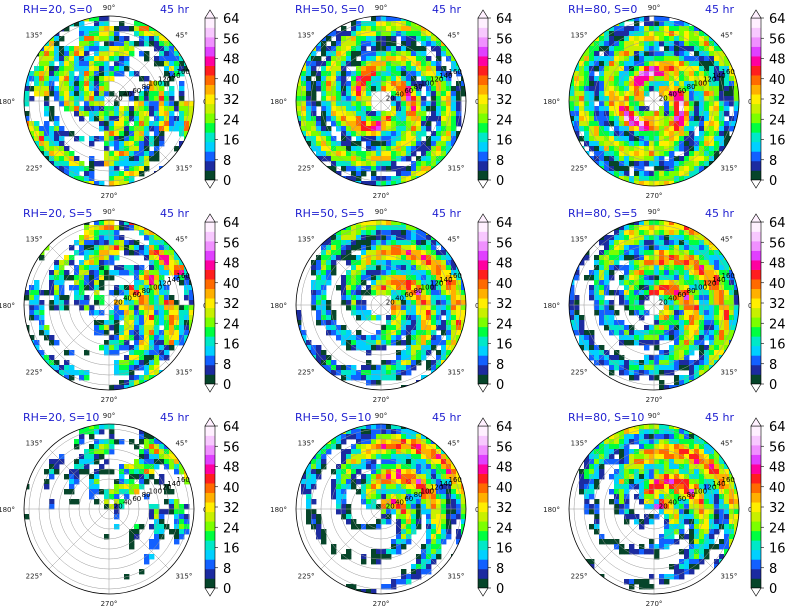  What do you see at coordinates (700, 491) in the screenshot?
I see `radial-tick-label: 100` at bounding box center [700, 491].